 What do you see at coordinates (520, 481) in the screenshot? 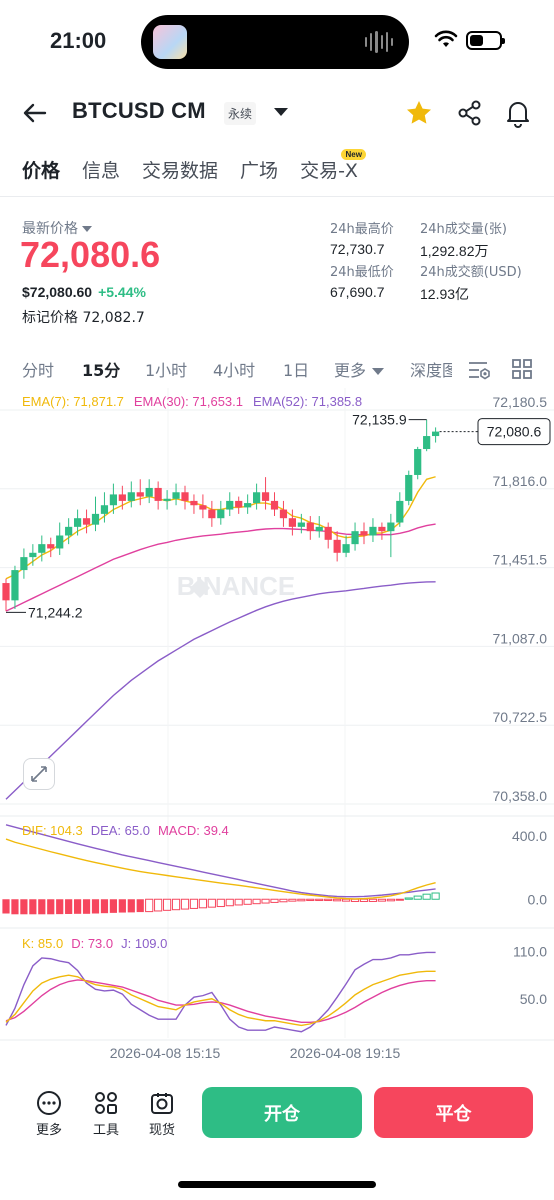
I see `price-tick-label: 71,816.0` at bounding box center [520, 481].